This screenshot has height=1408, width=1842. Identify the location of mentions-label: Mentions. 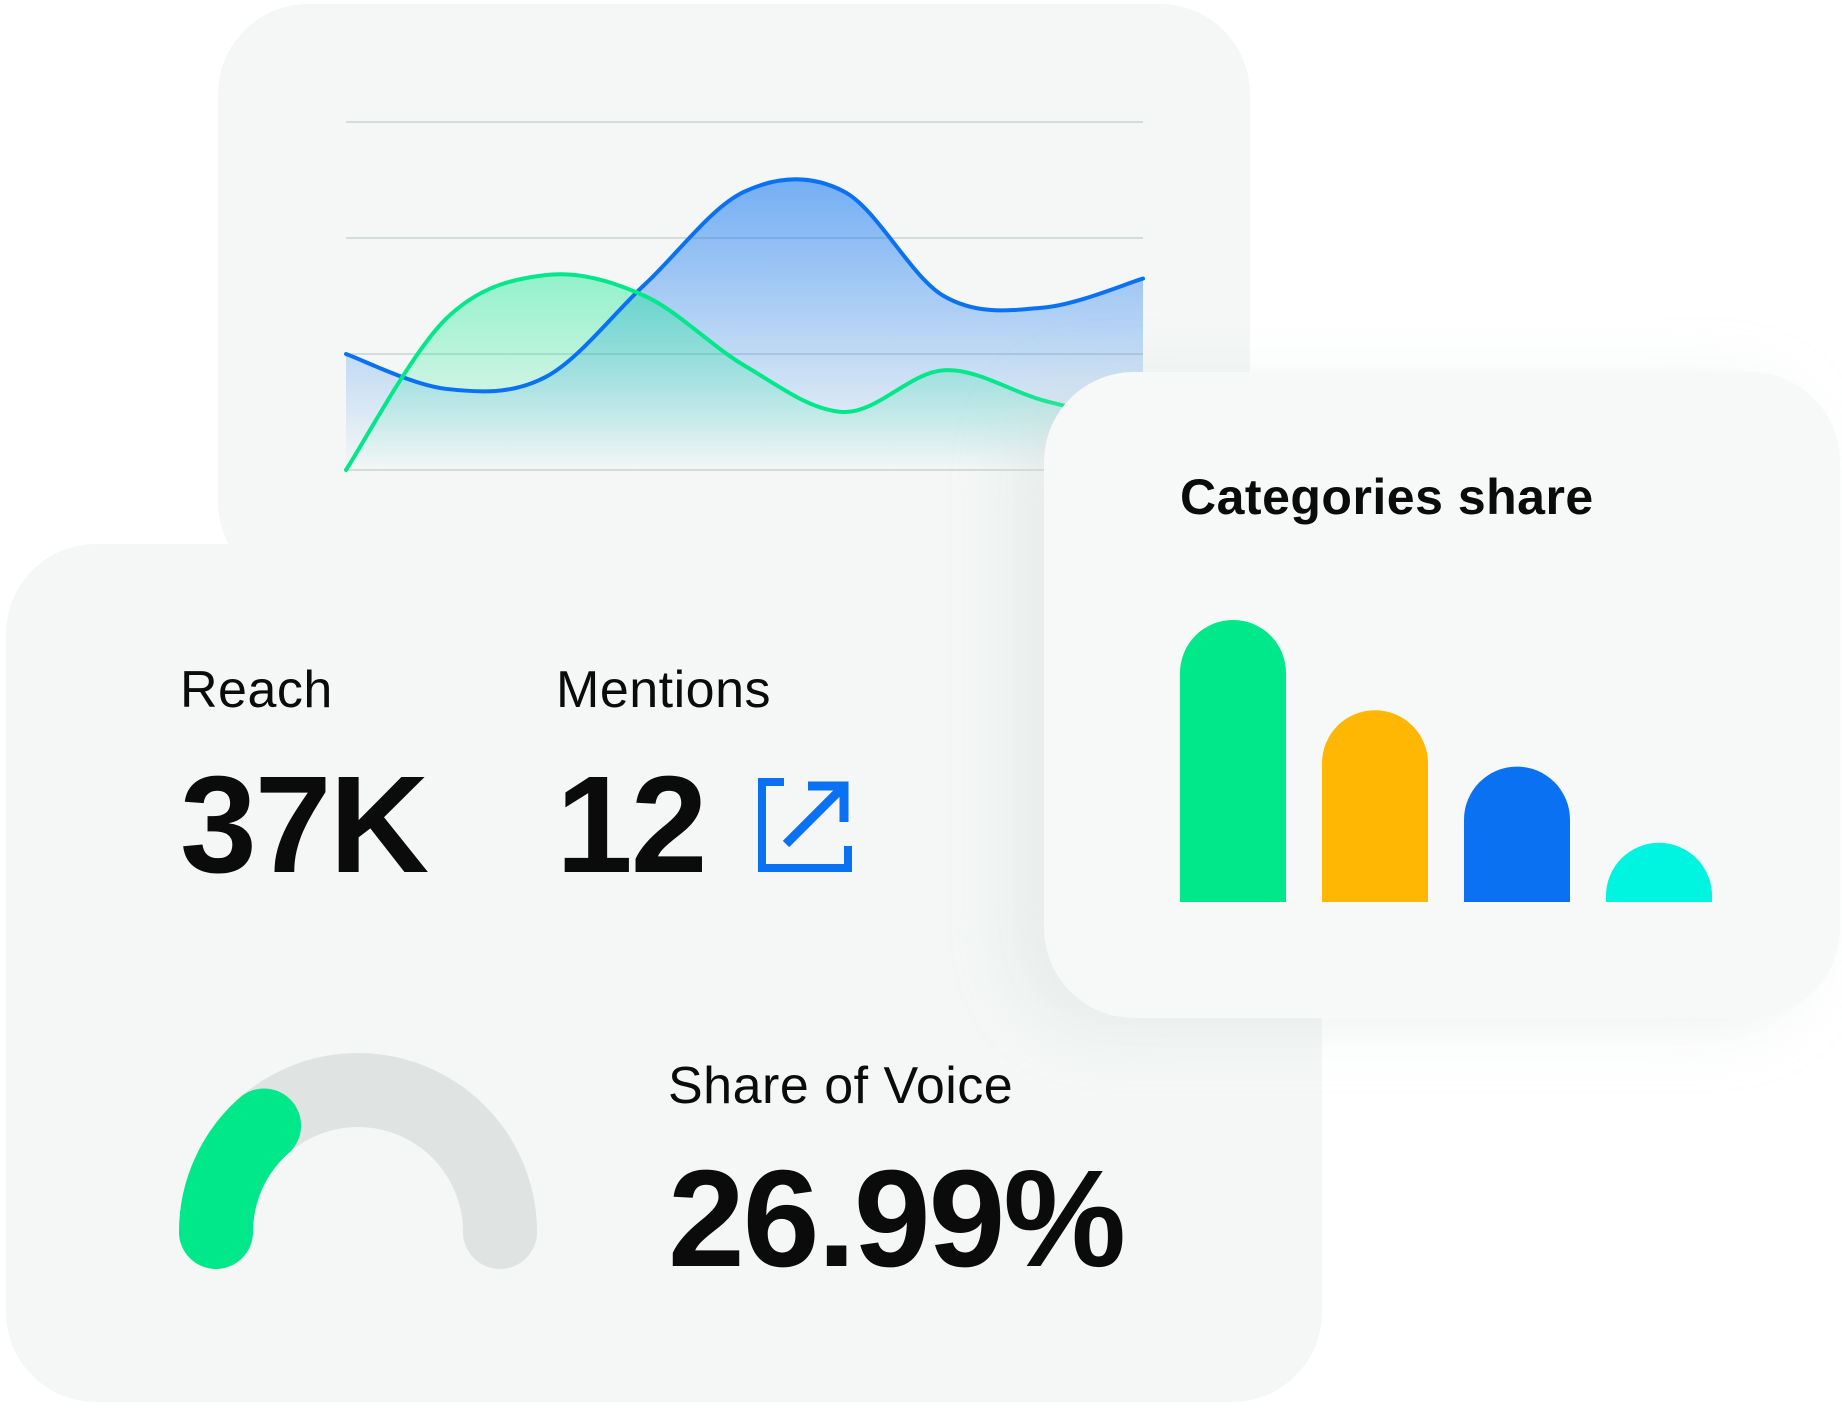
(663, 690).